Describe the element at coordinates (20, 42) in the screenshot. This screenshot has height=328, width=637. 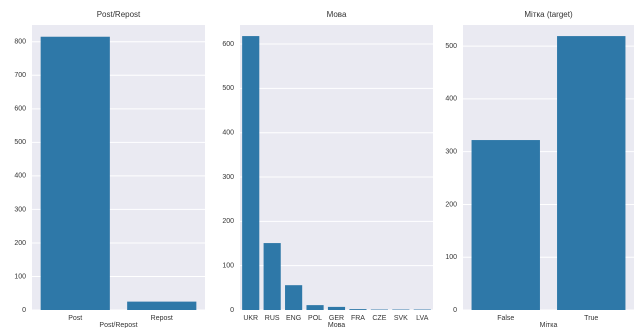
I see `y-tick-label: 800` at that location.